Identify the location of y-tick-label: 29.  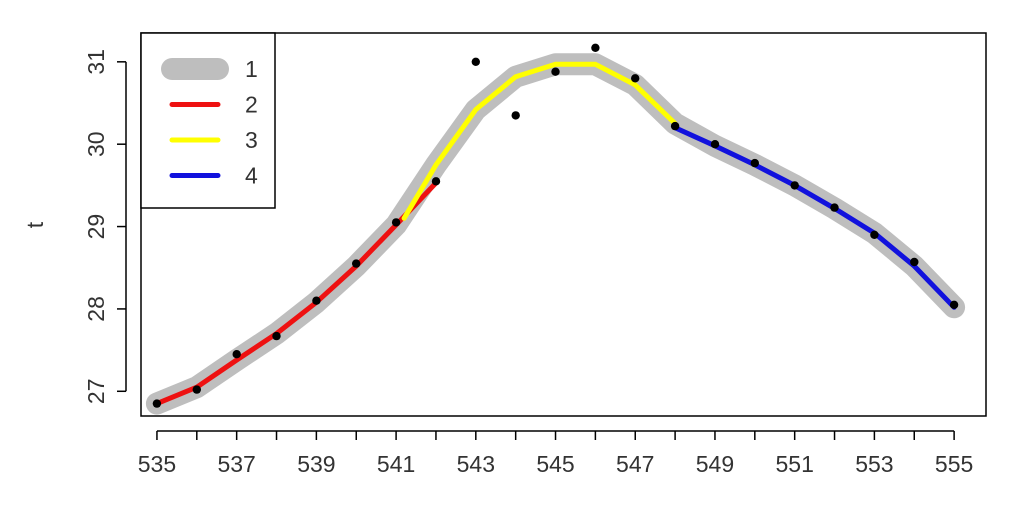
(96, 227).